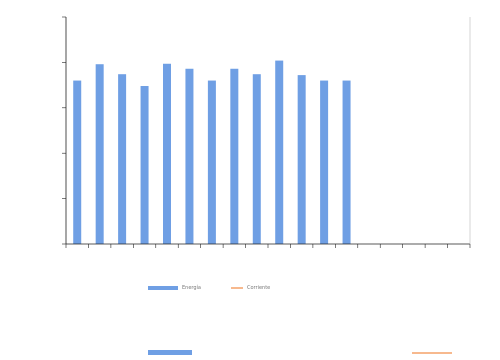 The height and width of the screenshot is (360, 500). Describe the element at coordinates (432, 353) in the screenshot. I see `footer-swatch-corriente` at that location.